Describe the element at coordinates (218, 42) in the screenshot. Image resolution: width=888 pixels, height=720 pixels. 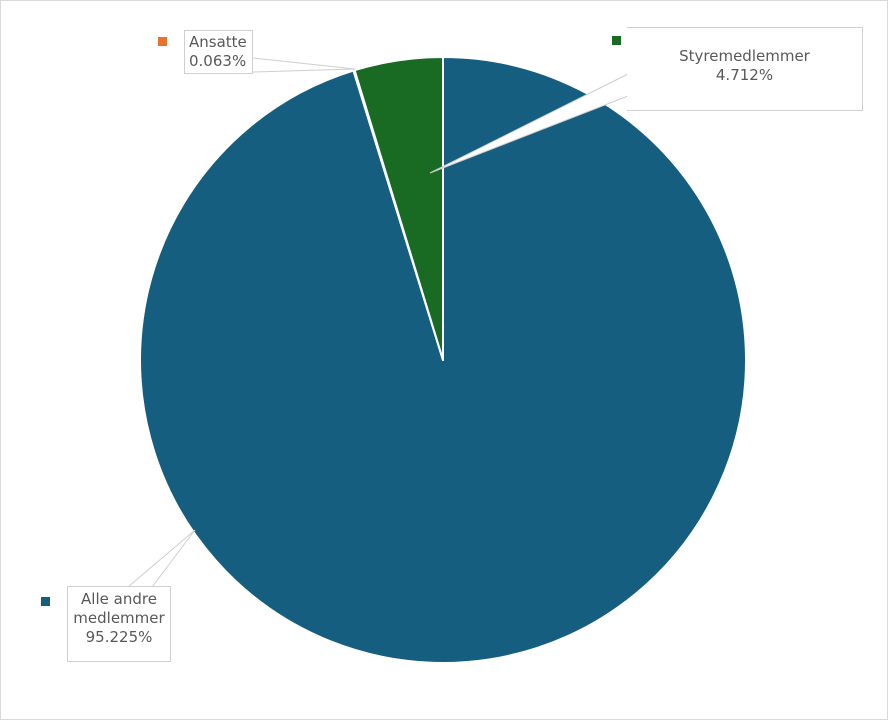
I see `label-name: Ansatte` at that location.